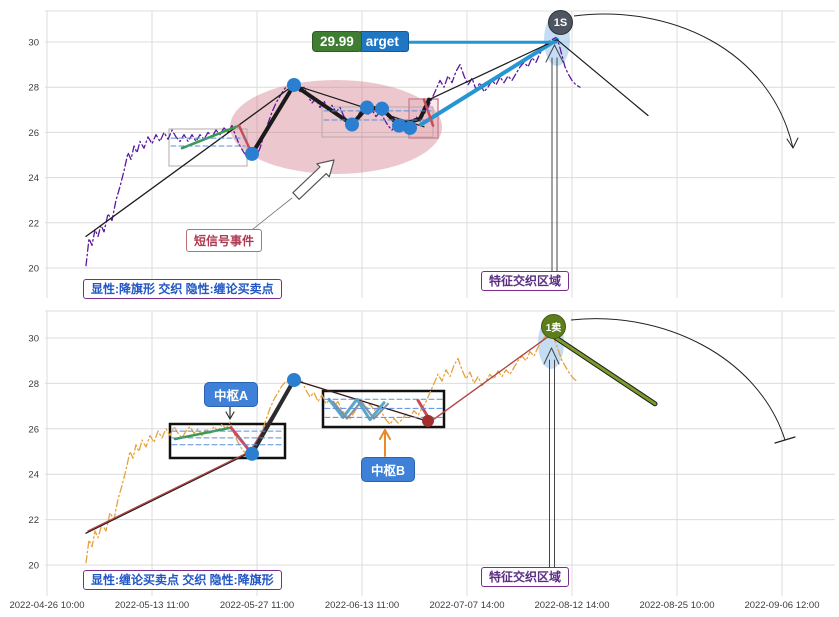 This screenshot has height=617, width=839. I want to click on zigzag-slate, so click(360, 410).